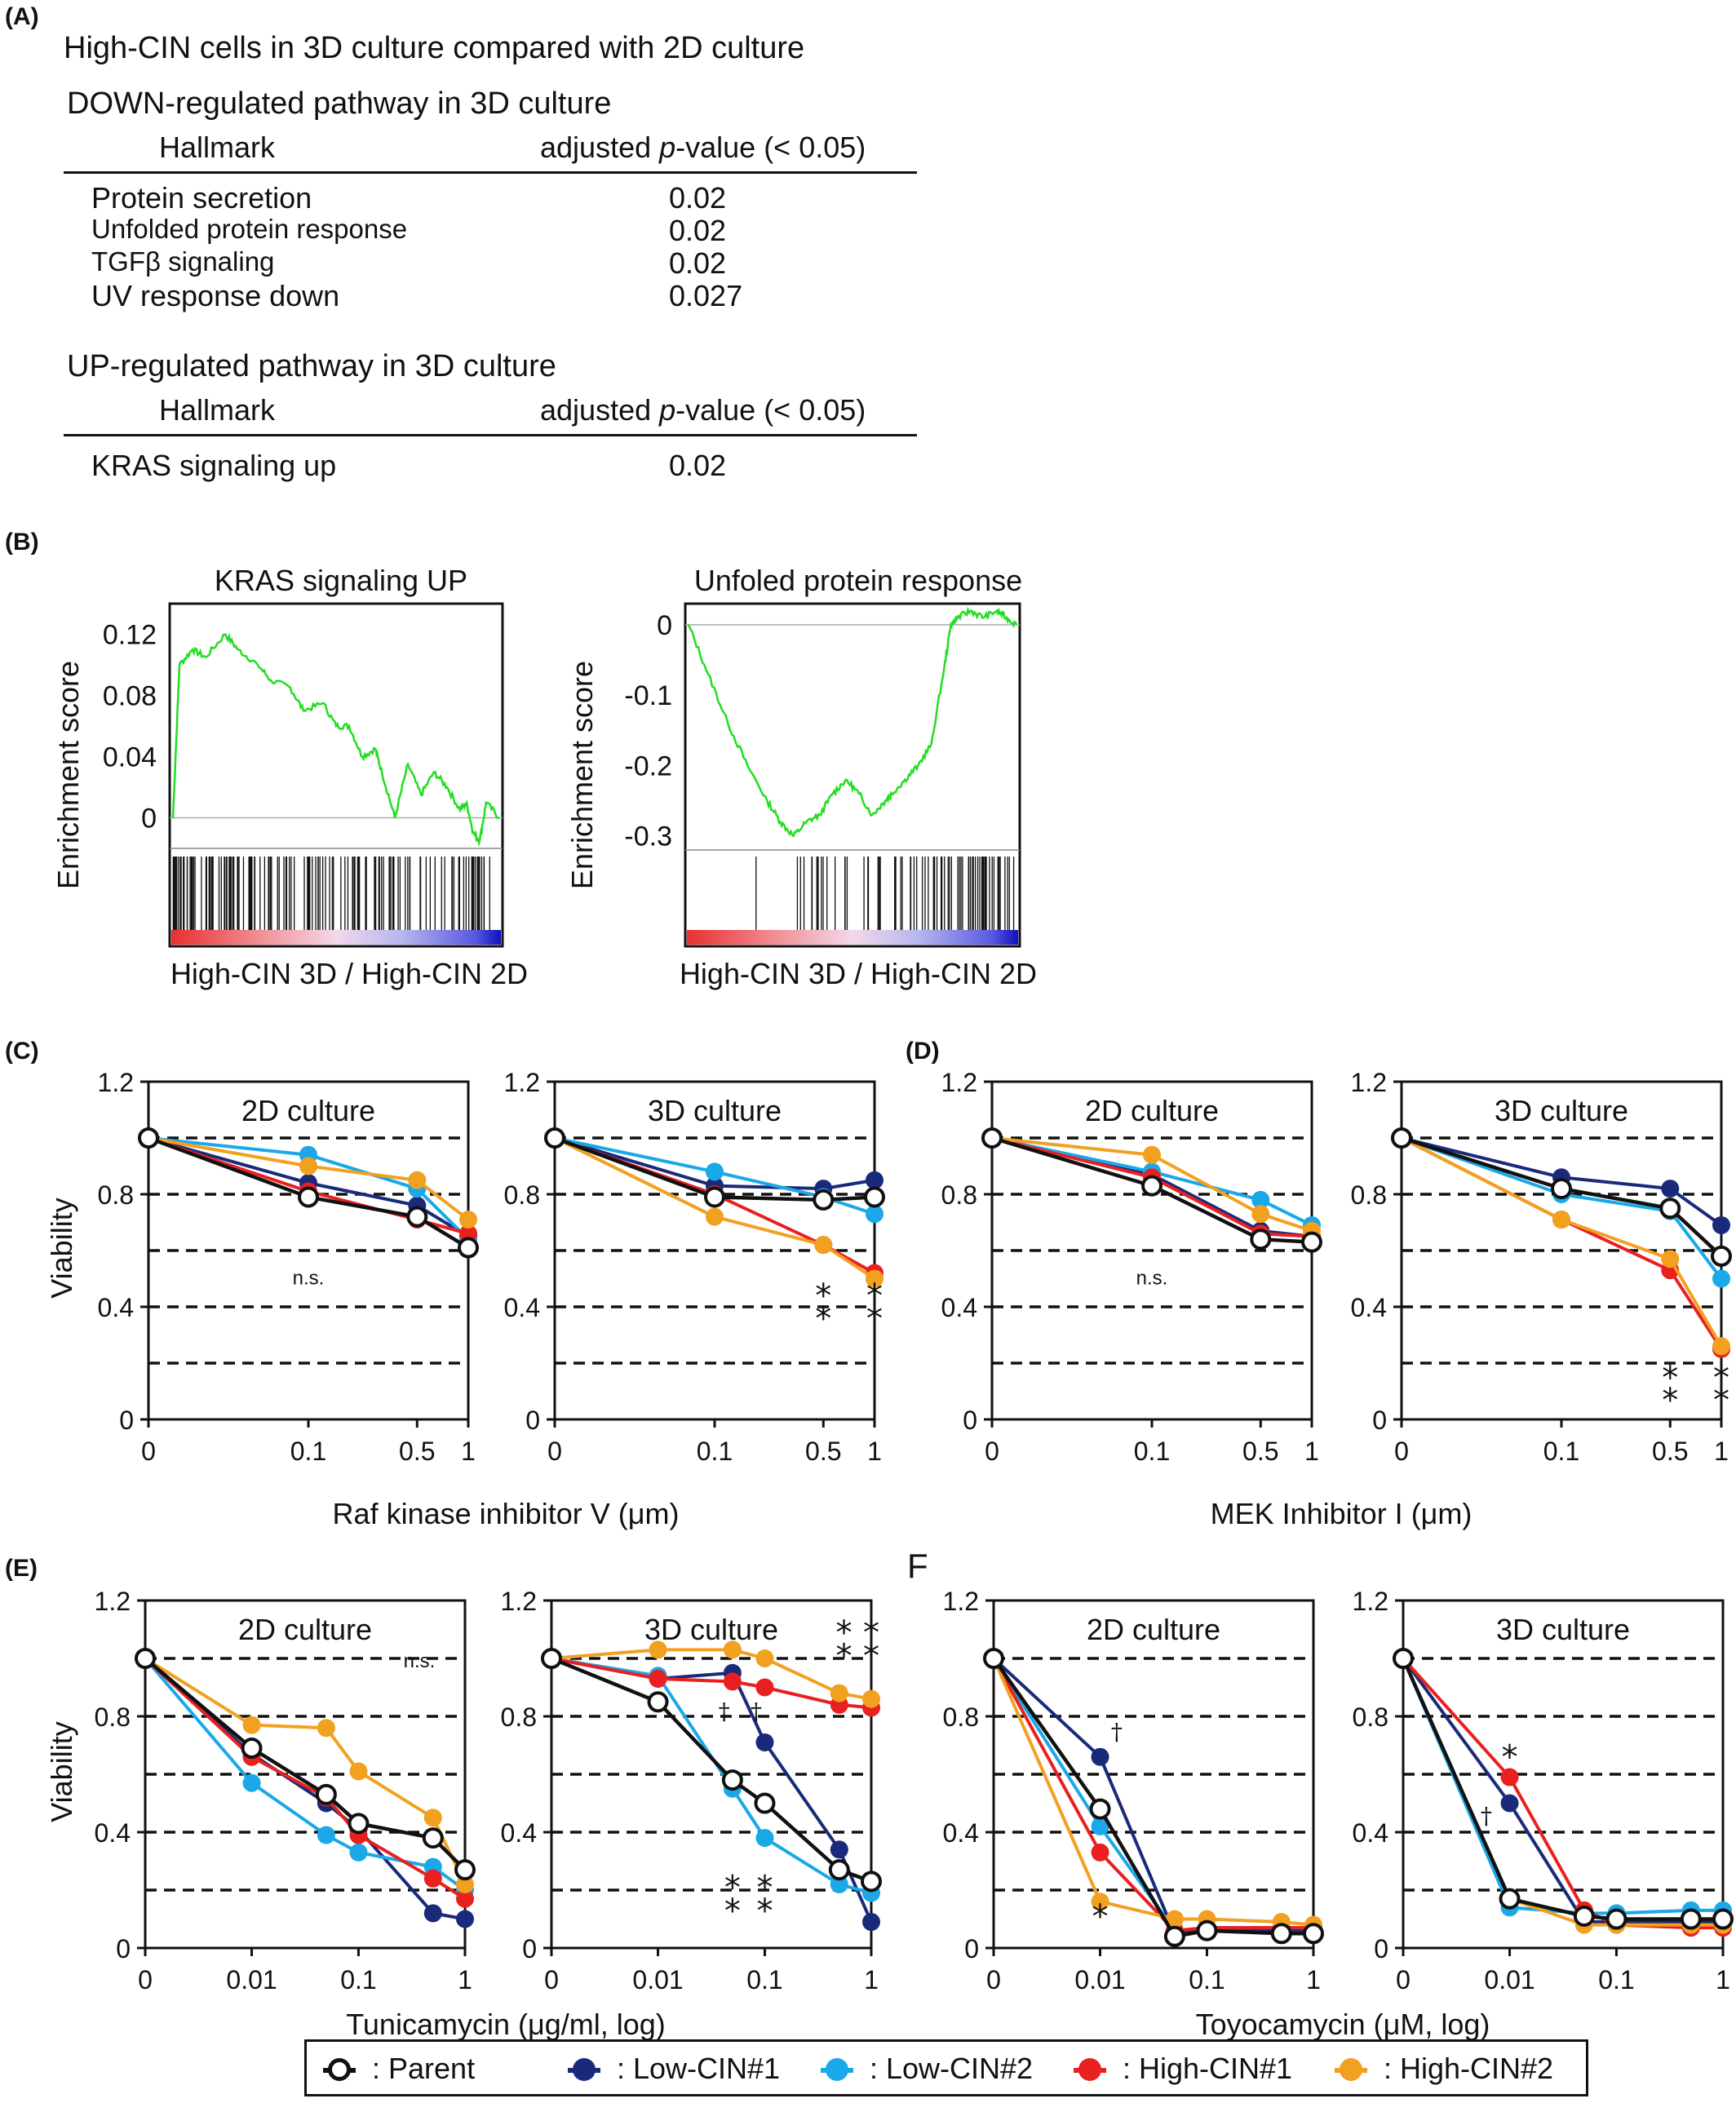 The height and width of the screenshot is (2103, 1736). Describe the element at coordinates (952, 2068) in the screenshot. I see `legend-label: : Low-CIN#2` at that location.